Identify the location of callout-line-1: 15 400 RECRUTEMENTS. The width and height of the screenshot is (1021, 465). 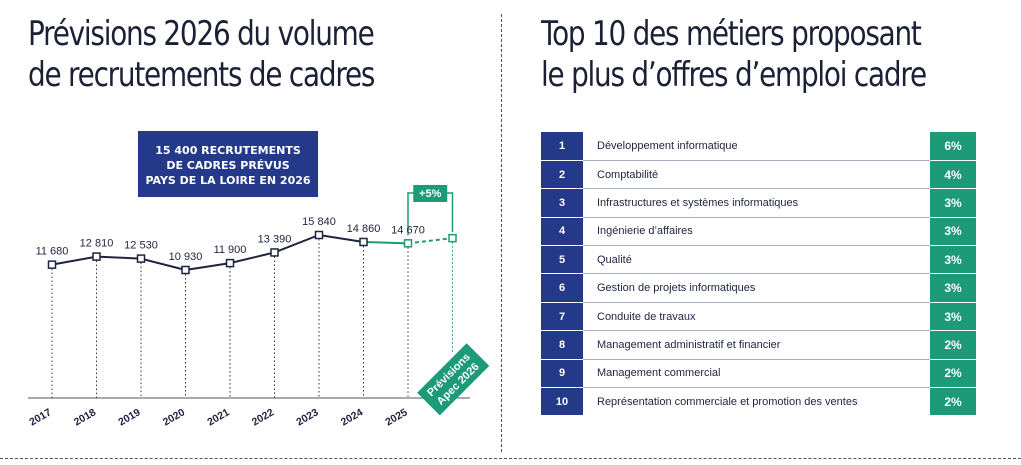
(228, 150).